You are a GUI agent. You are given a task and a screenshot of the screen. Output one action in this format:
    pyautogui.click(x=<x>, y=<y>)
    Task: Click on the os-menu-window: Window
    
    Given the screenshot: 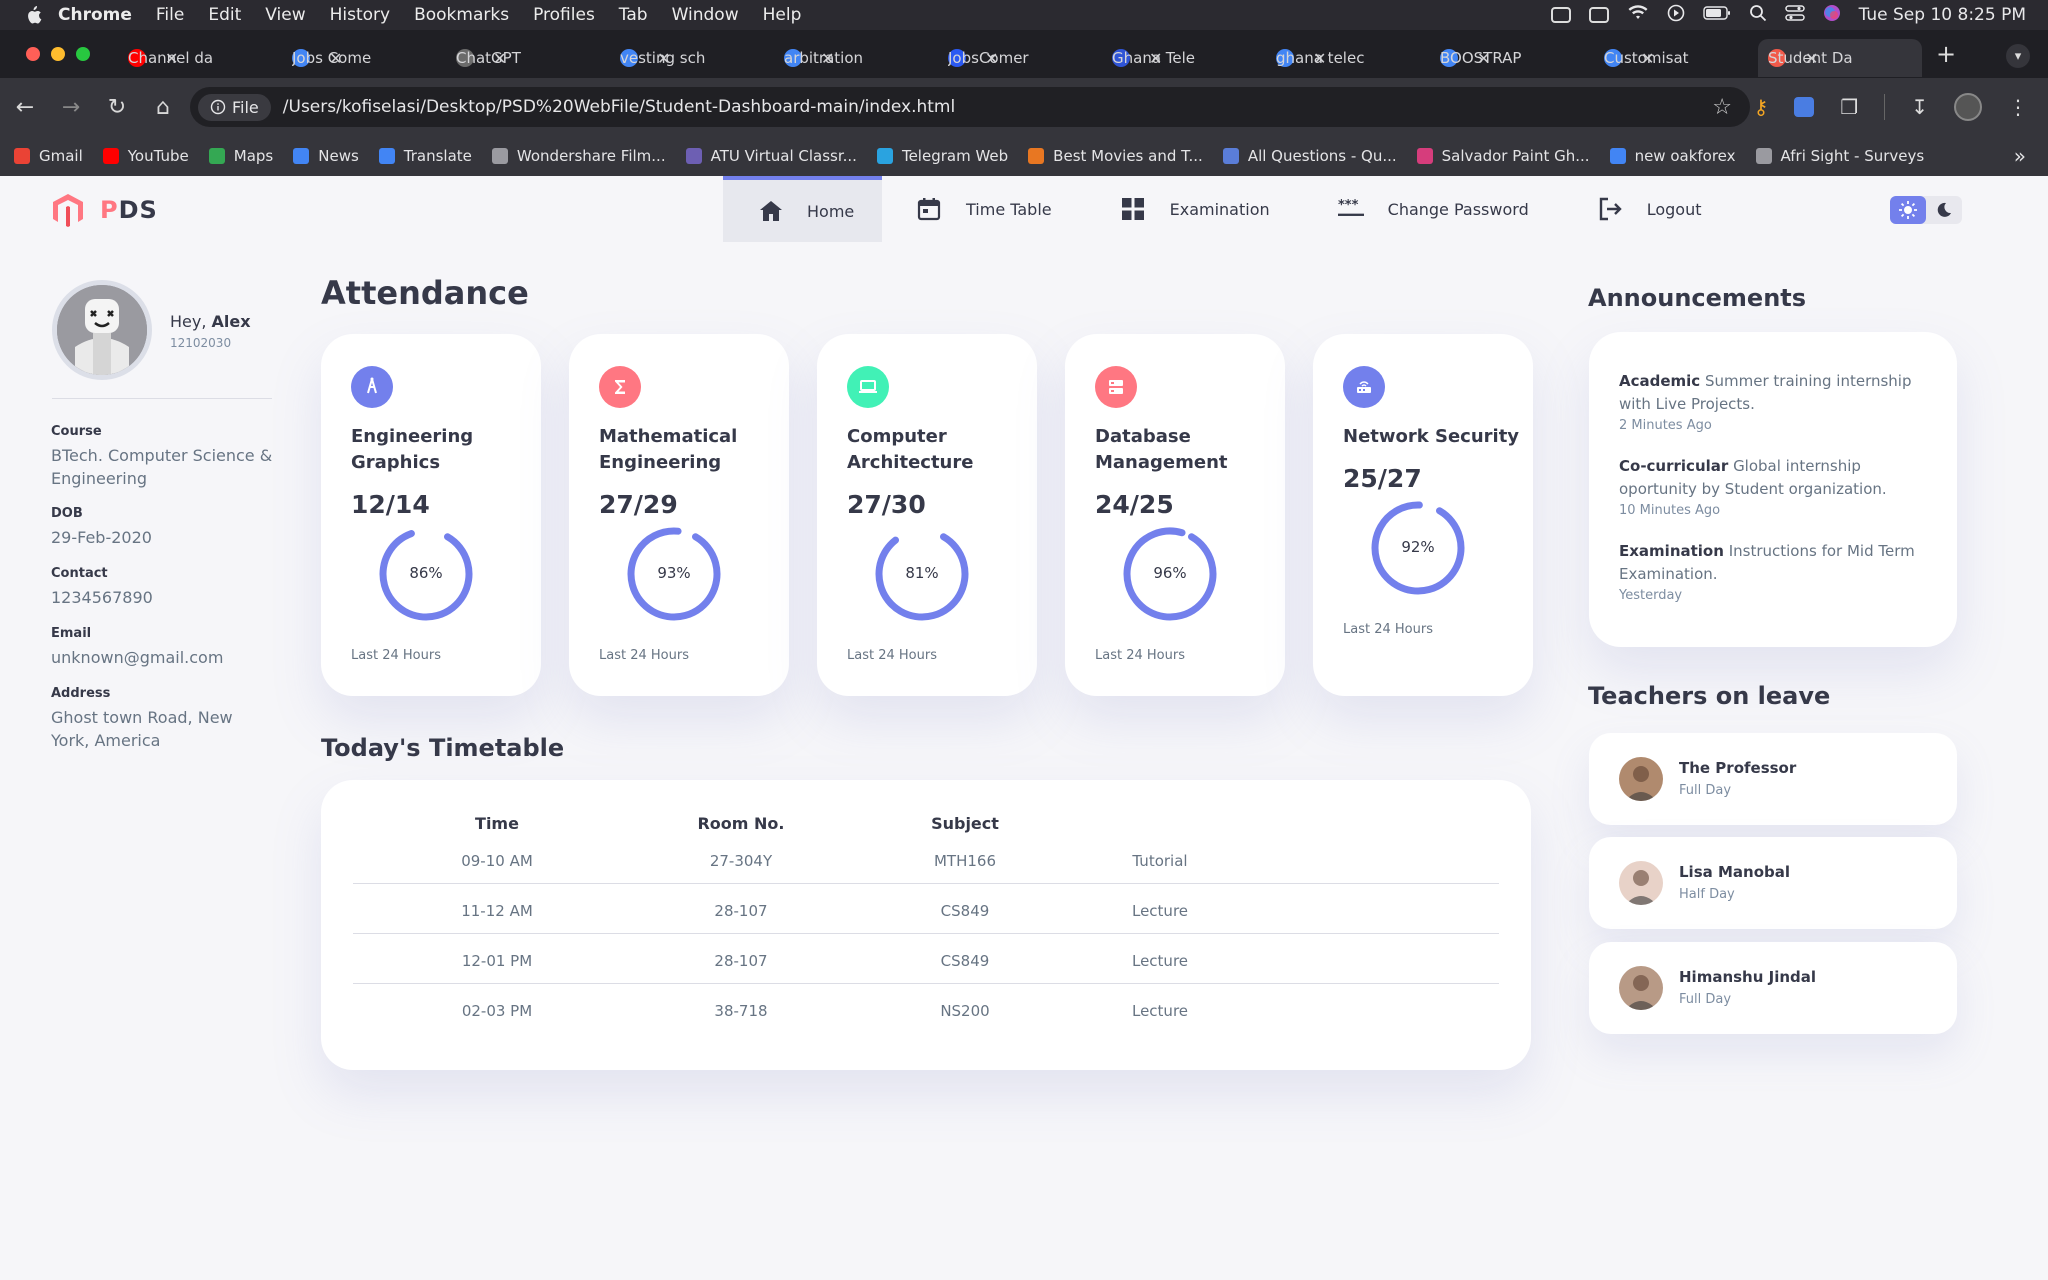 What is the action you would take?
    pyautogui.click(x=705, y=15)
    